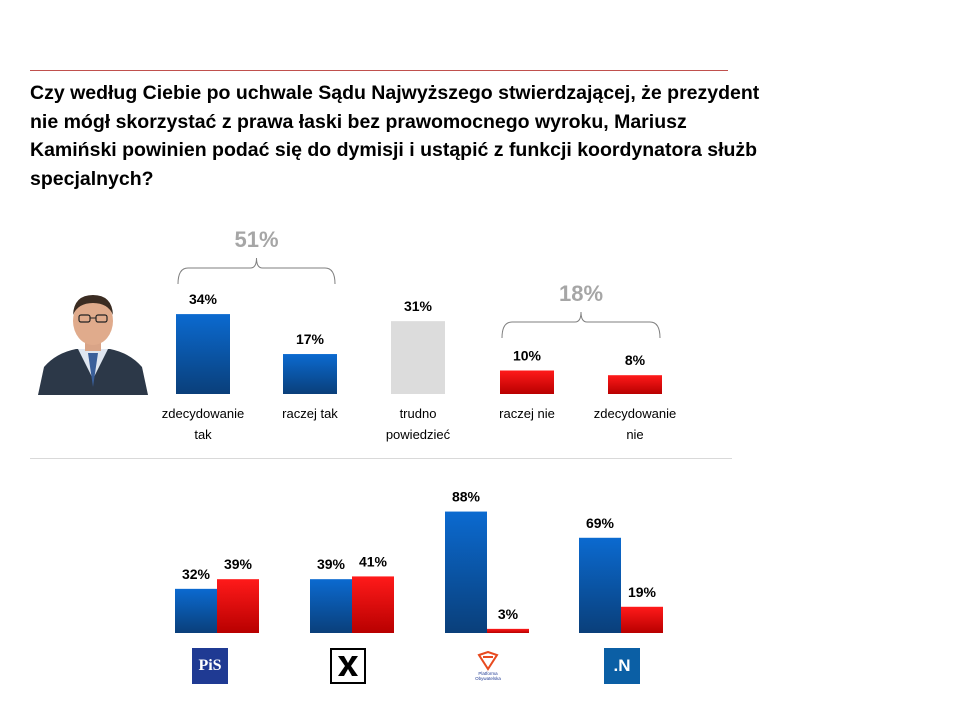 The width and height of the screenshot is (960, 720). I want to click on value-label-pis-series-1: 32%, so click(196, 574).